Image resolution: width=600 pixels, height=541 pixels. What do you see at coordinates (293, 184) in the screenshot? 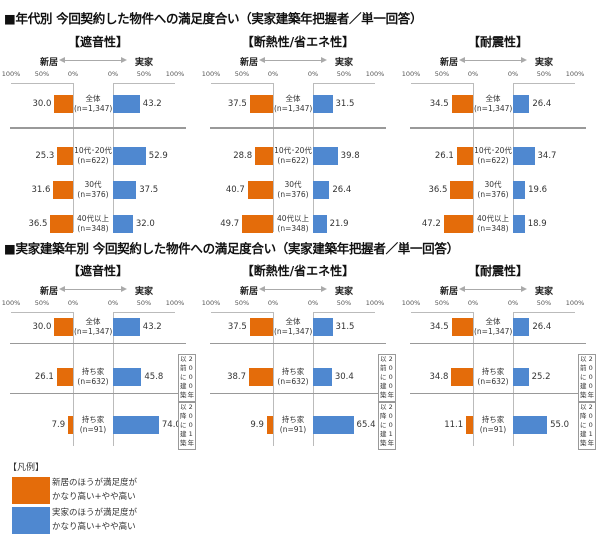
I see `category-name: 30代` at bounding box center [293, 184].